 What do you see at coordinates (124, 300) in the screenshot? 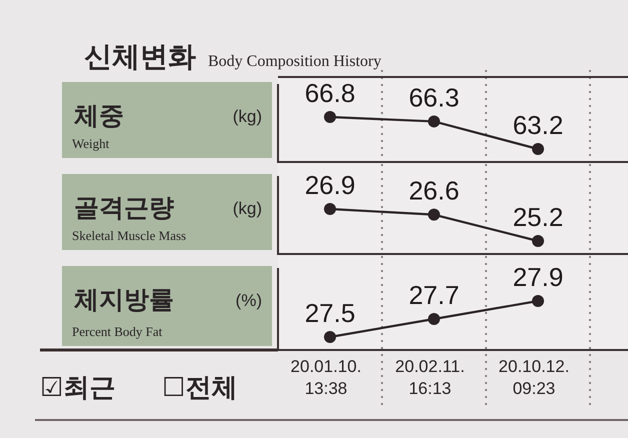
I see `y-axis-title: 체지방률` at bounding box center [124, 300].